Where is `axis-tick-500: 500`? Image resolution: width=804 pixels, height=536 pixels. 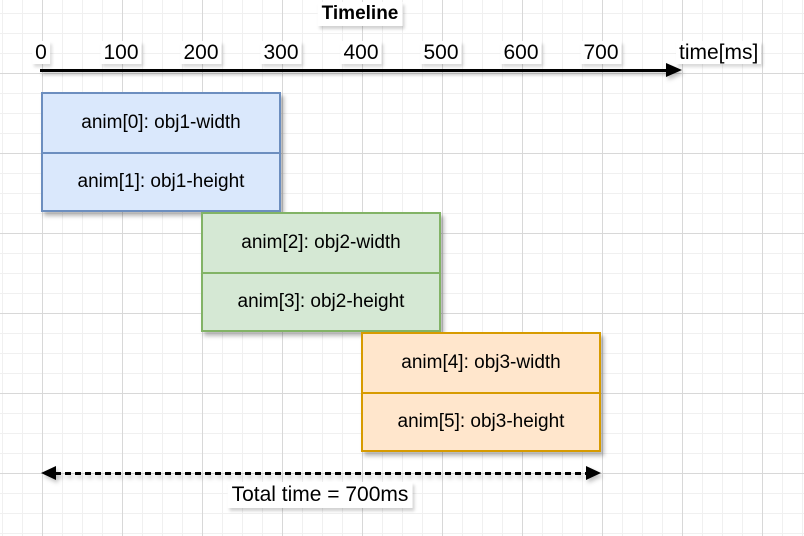 axis-tick-500: 500 is located at coordinates (441, 53).